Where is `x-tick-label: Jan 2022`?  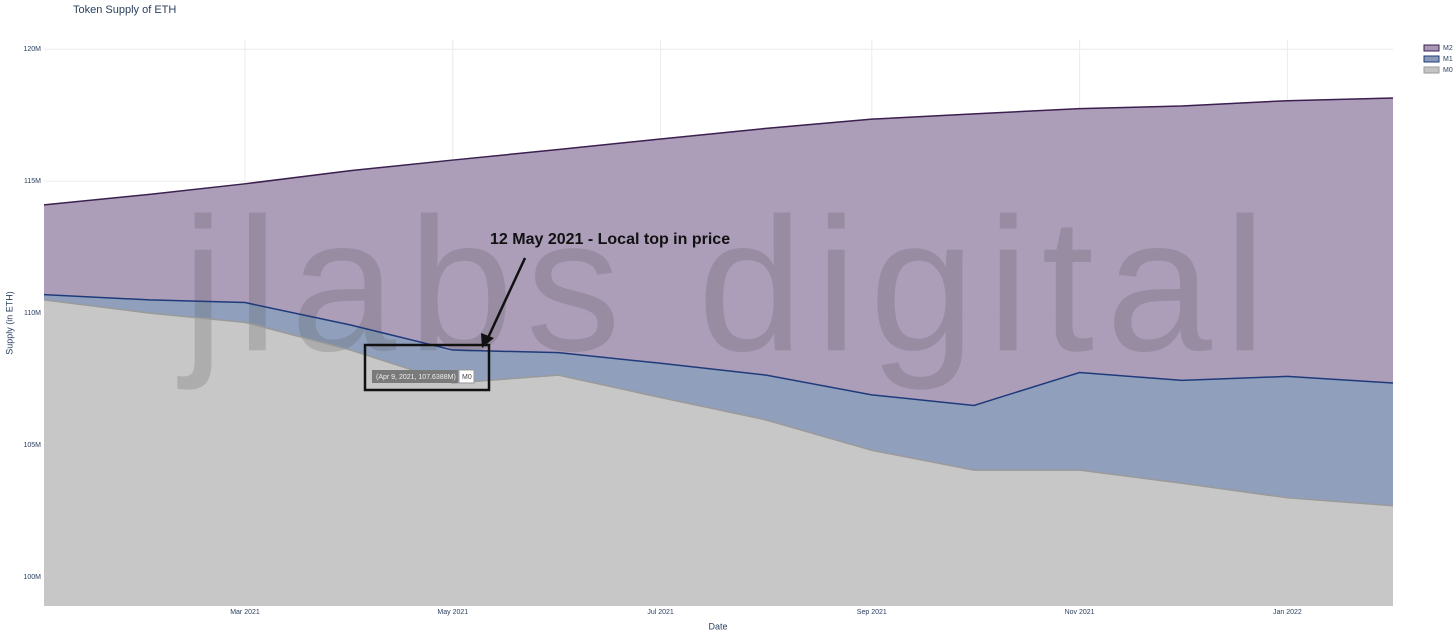 x-tick-label: Jan 2022 is located at coordinates (1287, 612).